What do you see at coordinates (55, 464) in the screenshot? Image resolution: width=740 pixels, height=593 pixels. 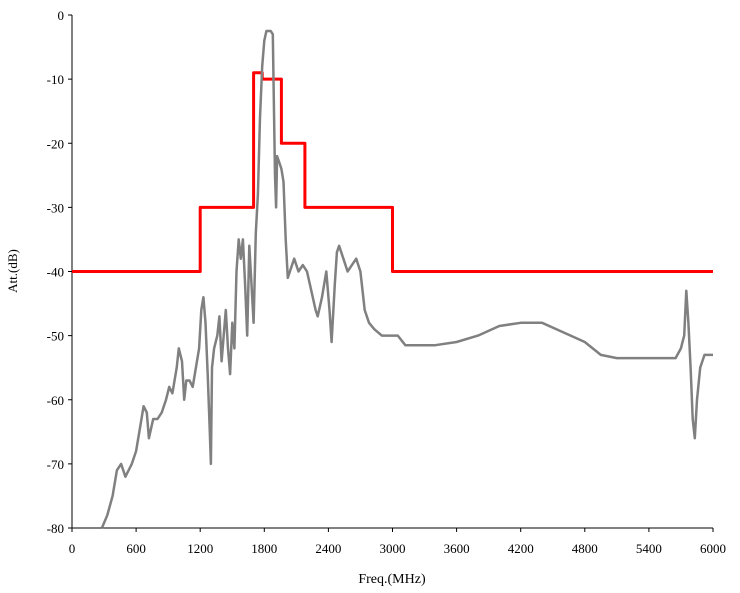 I see `y-tick-label: -70` at bounding box center [55, 464].